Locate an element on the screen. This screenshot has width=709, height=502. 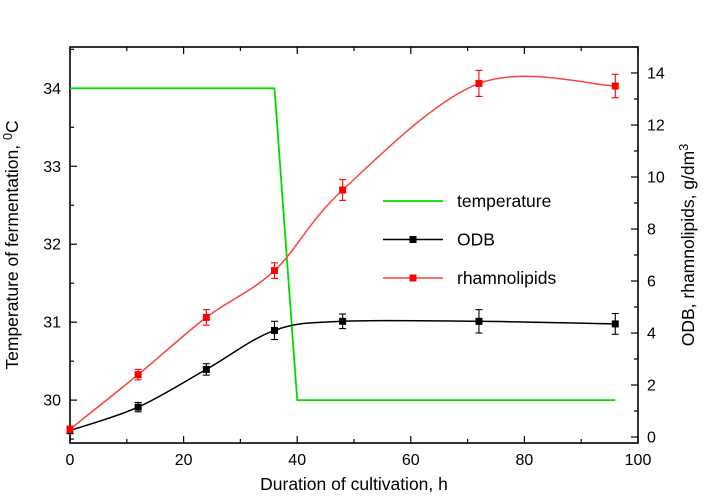
y-left-axis-label: Temperature of fermentation, 0C is located at coordinates (11, 244).